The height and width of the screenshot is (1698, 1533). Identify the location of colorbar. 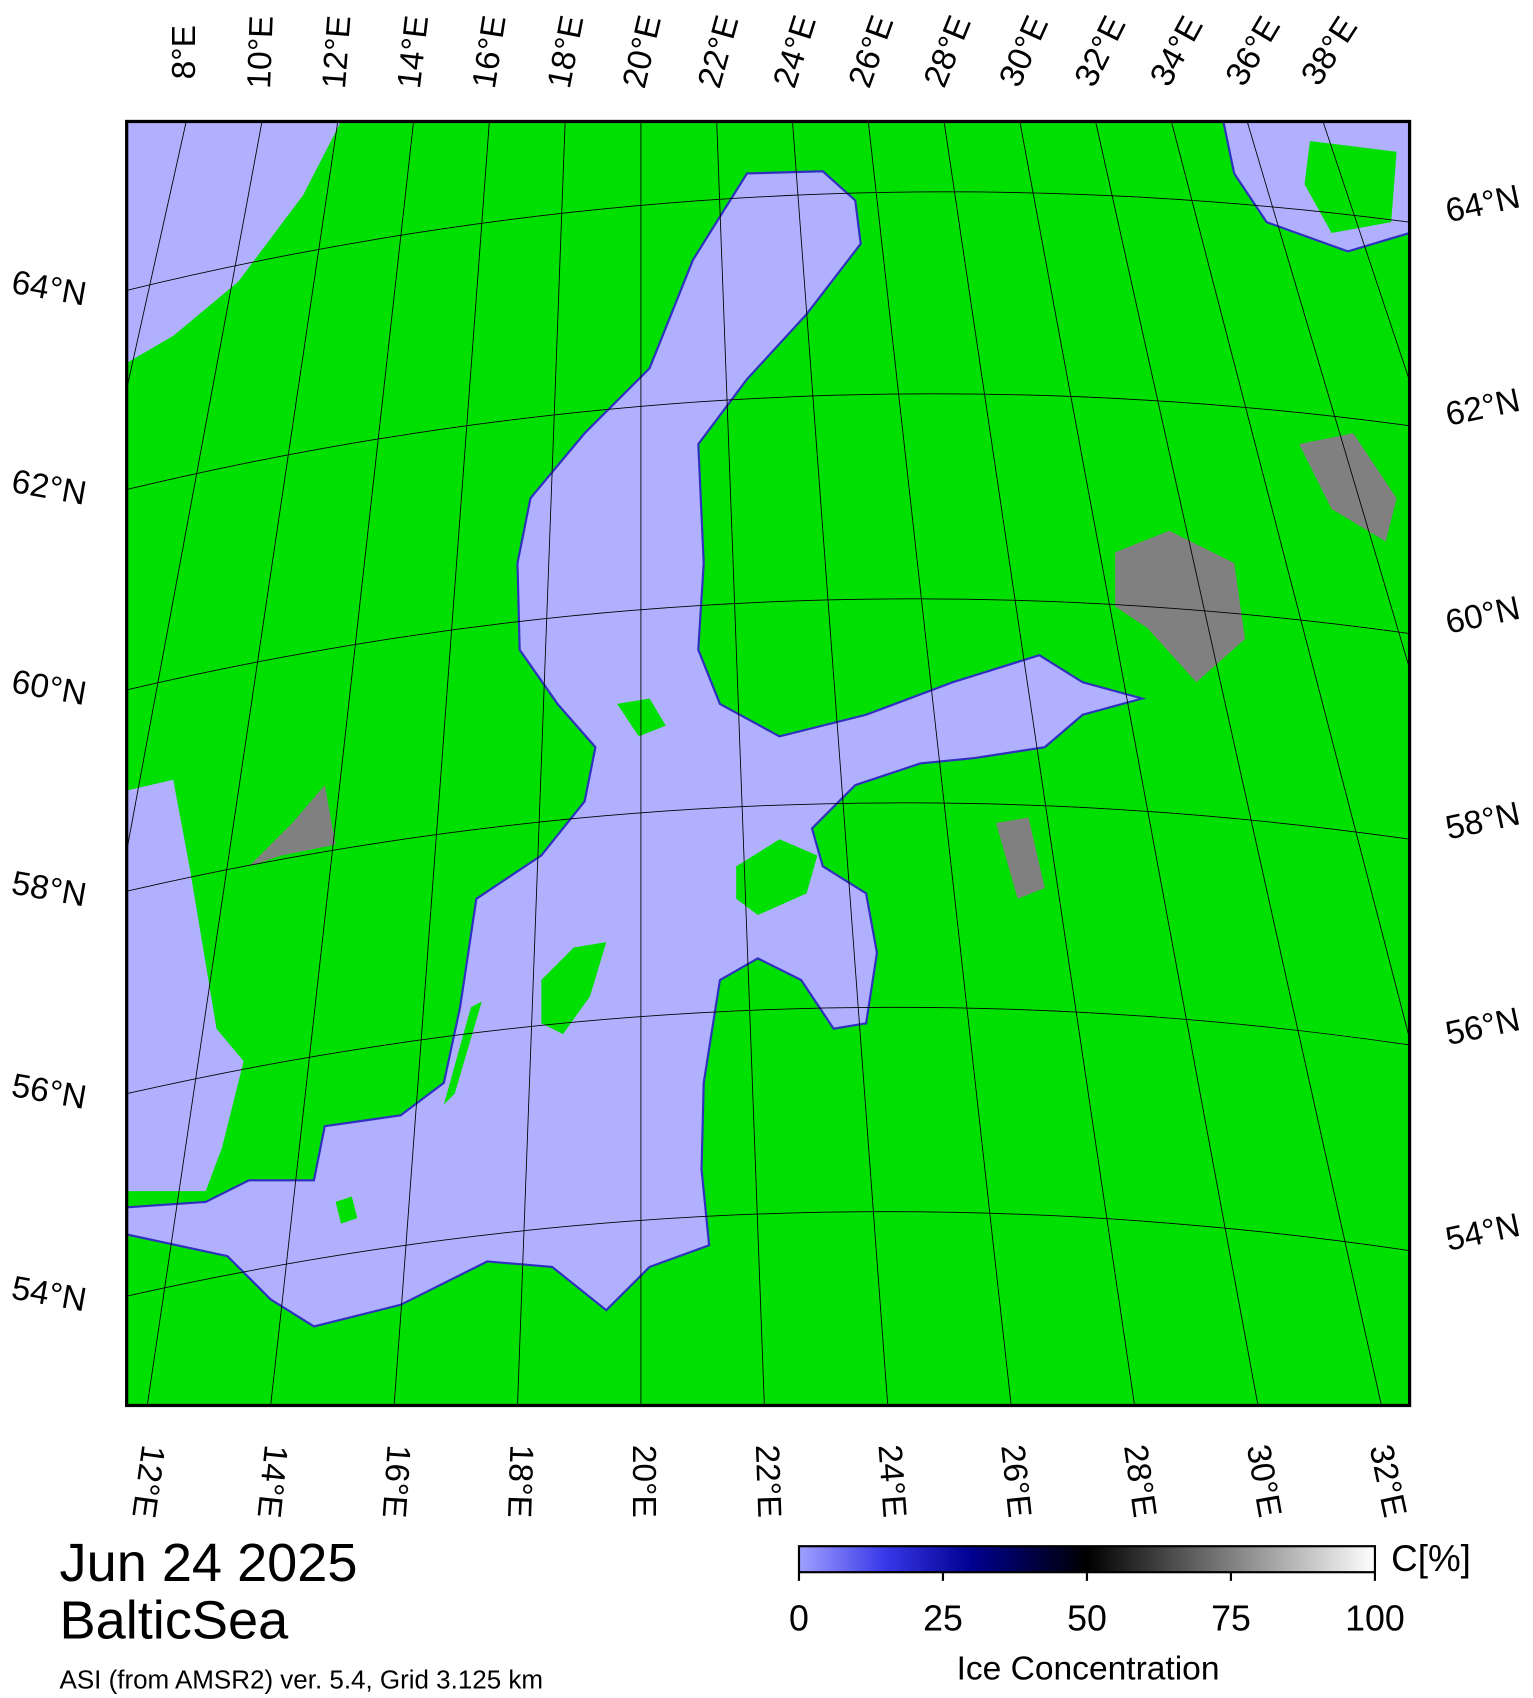
(1087, 1559).